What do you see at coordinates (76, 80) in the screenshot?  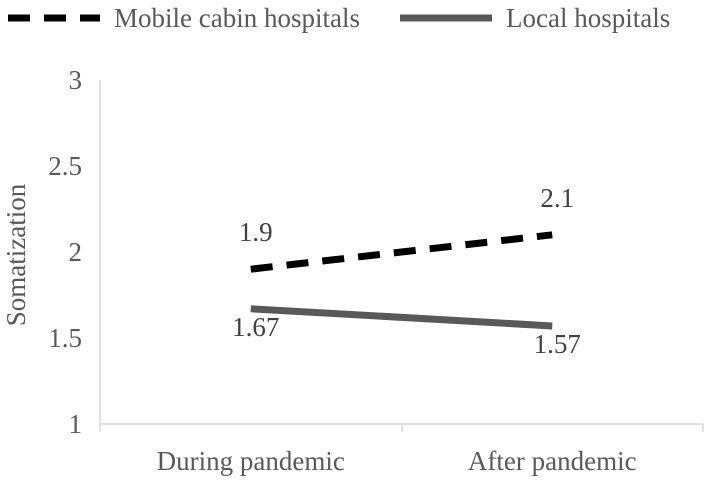 I see `y-tick-label: 3` at bounding box center [76, 80].